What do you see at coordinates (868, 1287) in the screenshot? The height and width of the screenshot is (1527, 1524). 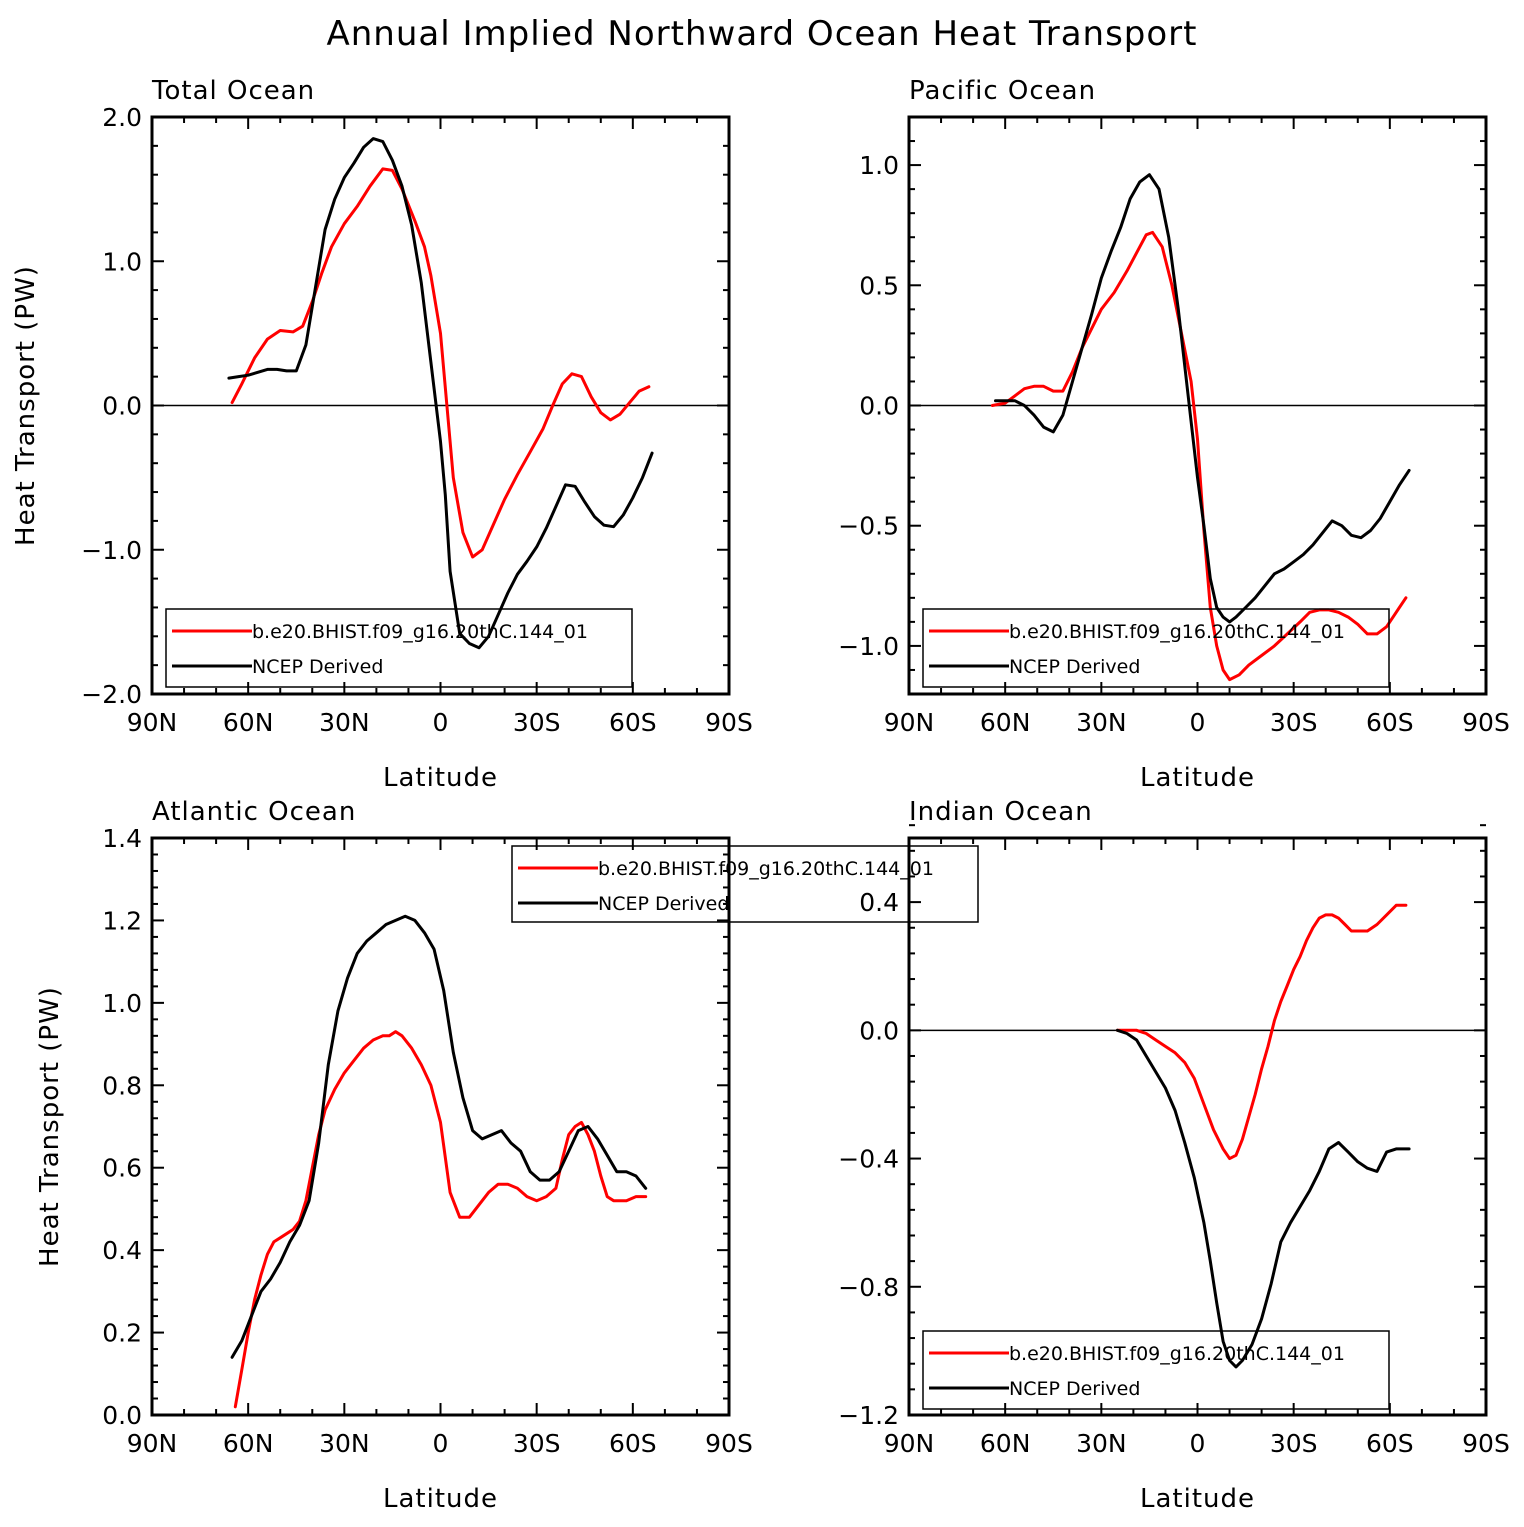 I see `y-tick-label: −0.8` at bounding box center [868, 1287].